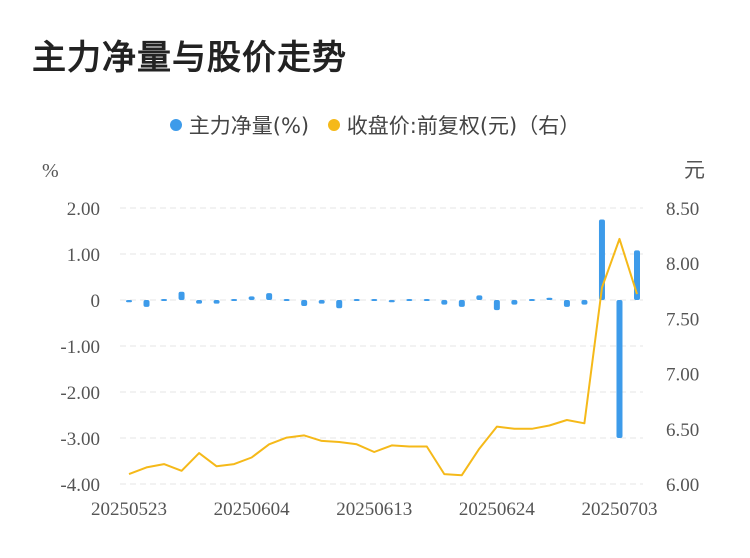 The height and width of the screenshot is (558, 750). Describe the element at coordinates (83, 255) in the screenshot. I see `y-left-tick-label: 1.00` at that location.